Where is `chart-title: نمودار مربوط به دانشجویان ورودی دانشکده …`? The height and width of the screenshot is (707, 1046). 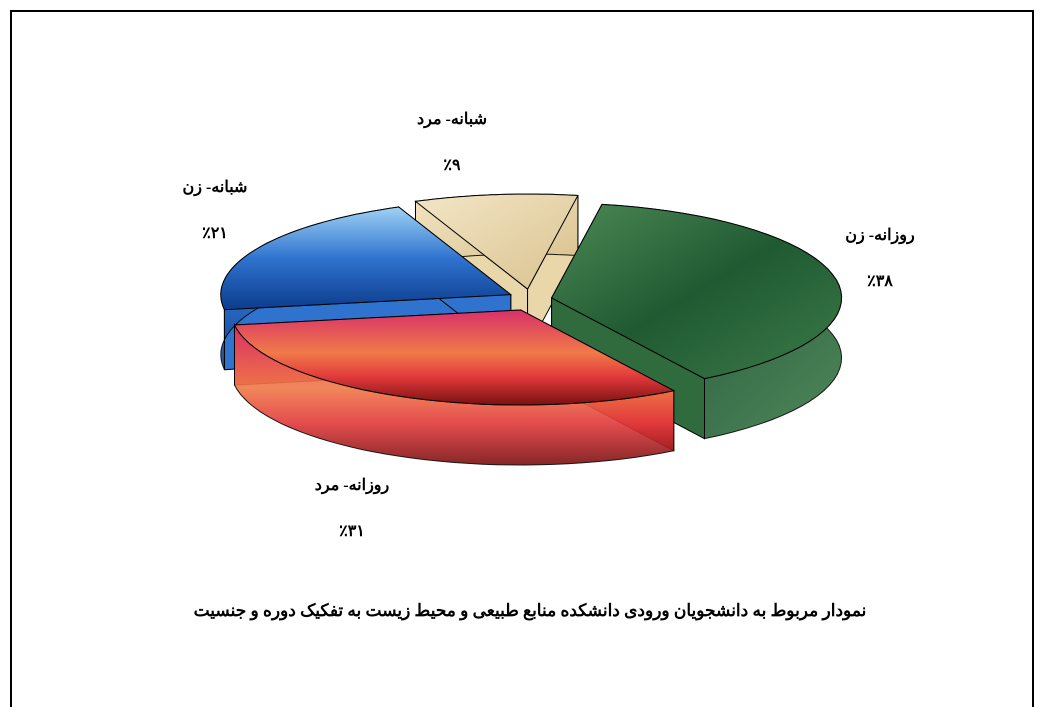
chart-title: نمودار مربوط به دانشجویان ورودی دانشکده … is located at coordinates (530, 610).